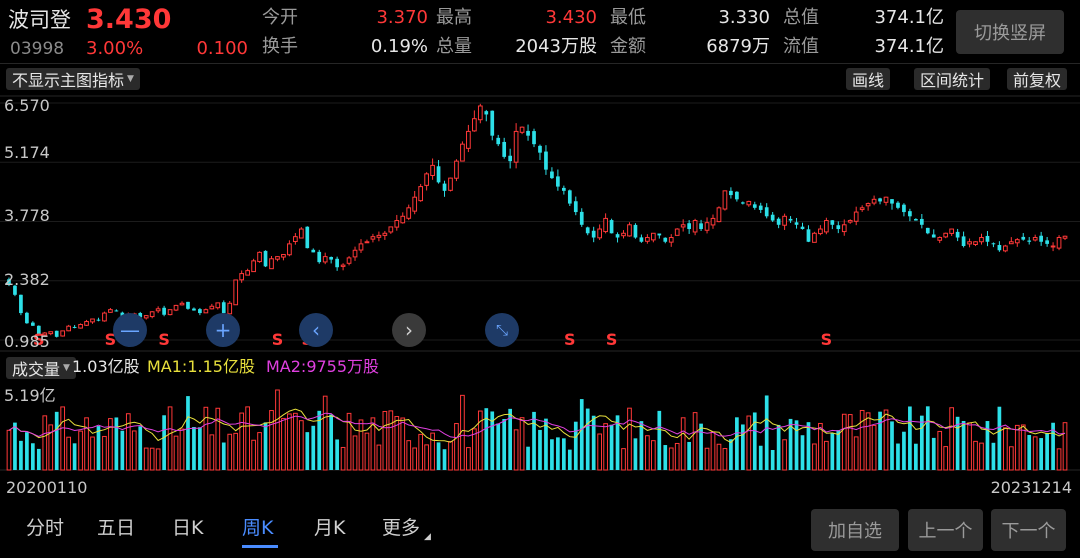 This screenshot has width=1080, height=558. Describe the element at coordinates (540, 63) in the screenshot. I see `header-divider` at that location.